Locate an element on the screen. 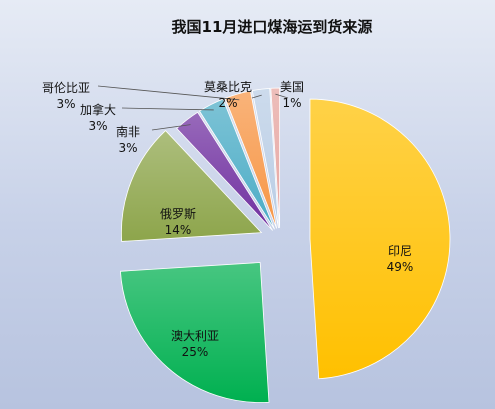 This screenshot has width=495, height=409. slice-label-percent: 1% is located at coordinates (291, 103).